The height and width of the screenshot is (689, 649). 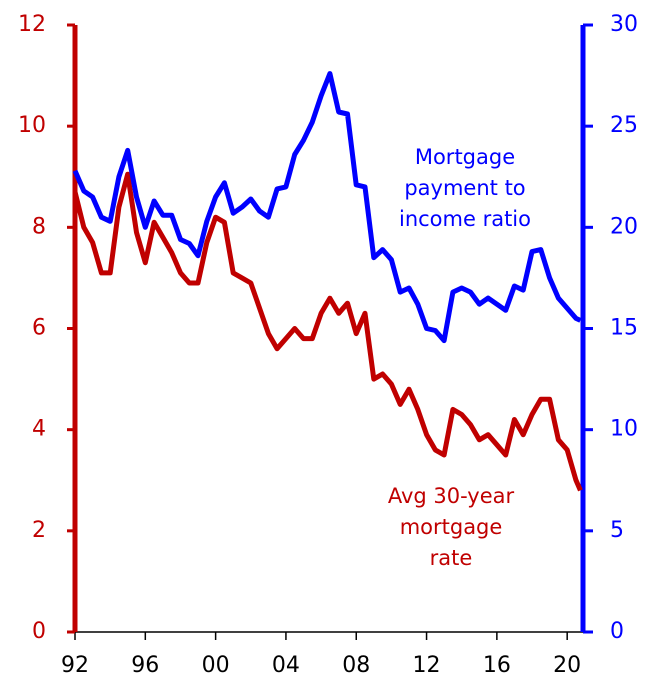 I want to click on annotation: income ratio, so click(x=465, y=219).